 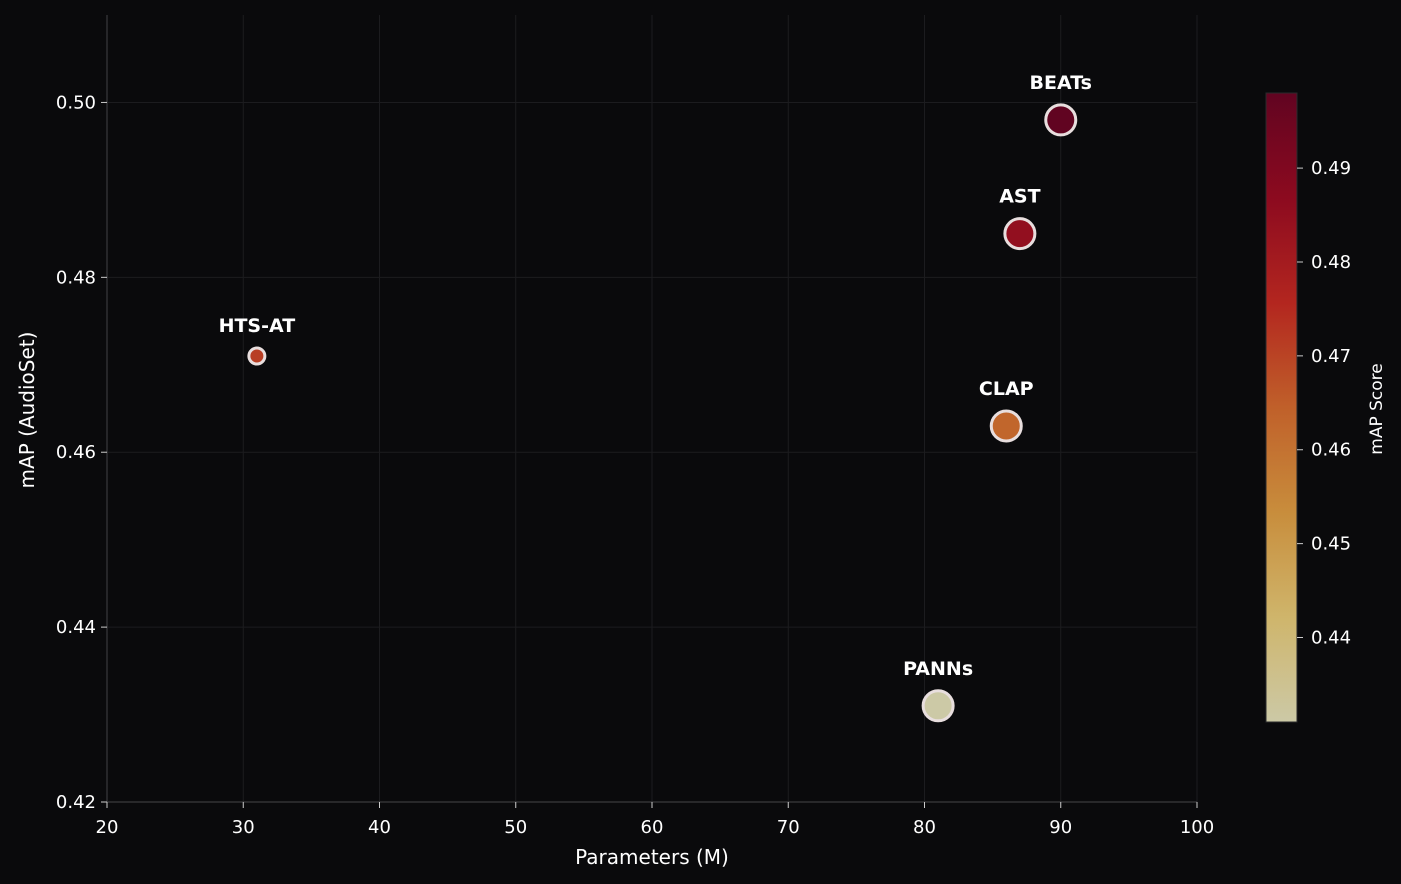 I want to click on y-tick-label: 0.42, so click(x=76, y=802).